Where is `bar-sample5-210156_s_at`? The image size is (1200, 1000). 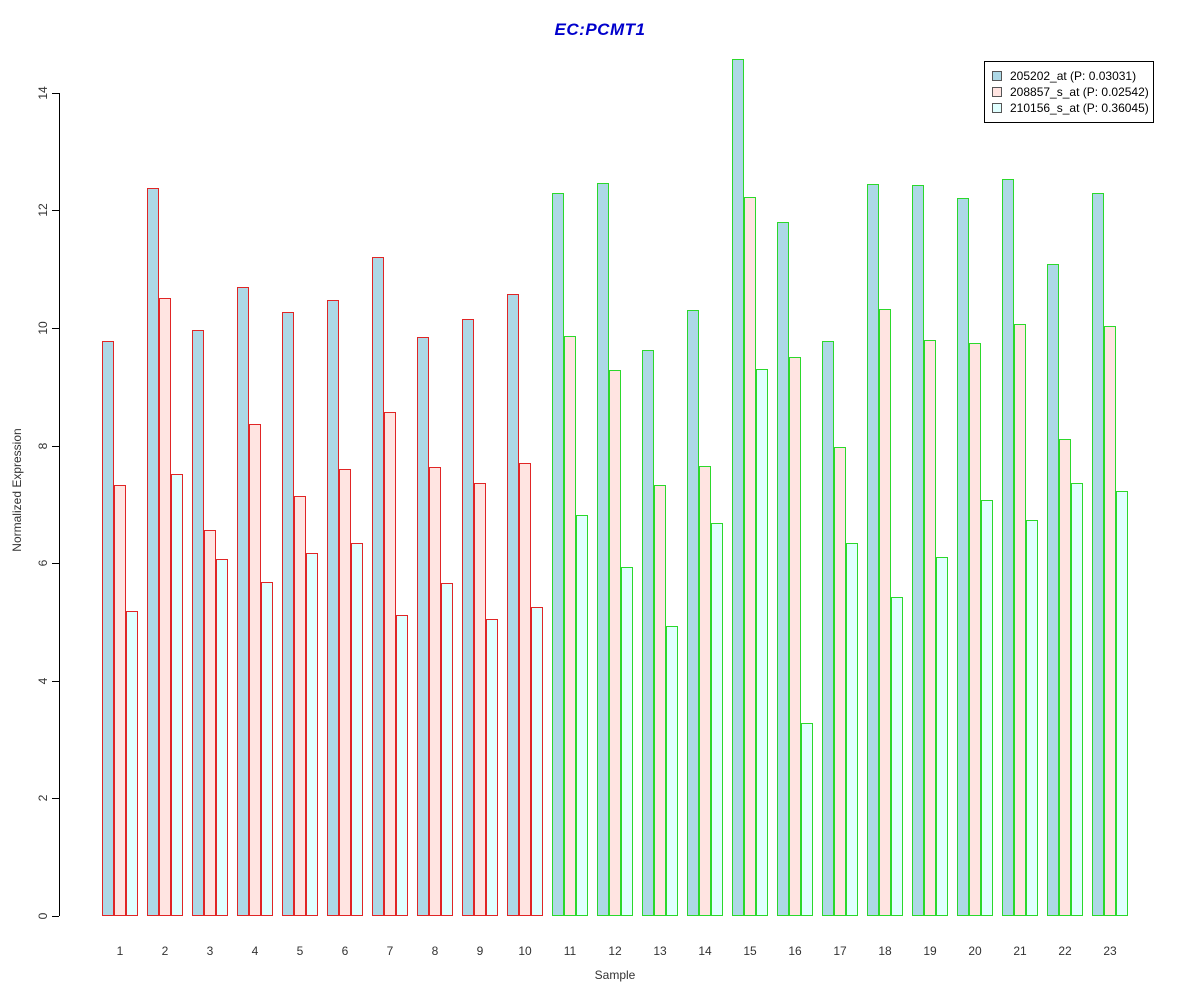
bar-sample5-210156_s_at is located at coordinates (312, 734).